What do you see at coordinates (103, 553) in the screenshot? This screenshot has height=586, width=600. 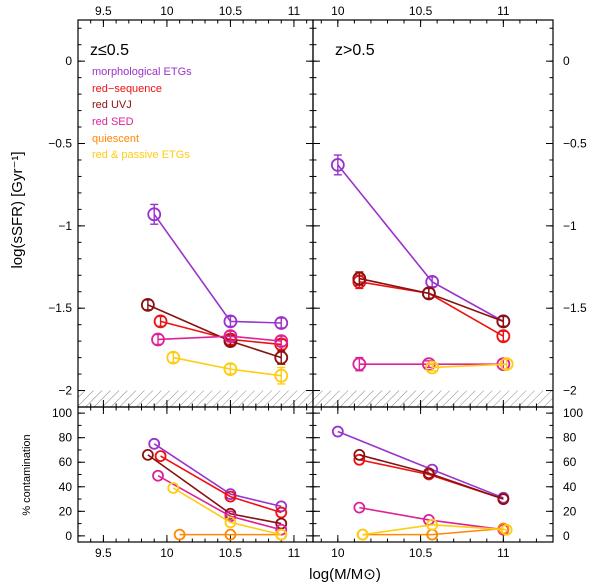 I see `x-tick-label-bottom: 9.5` at bounding box center [103, 553].